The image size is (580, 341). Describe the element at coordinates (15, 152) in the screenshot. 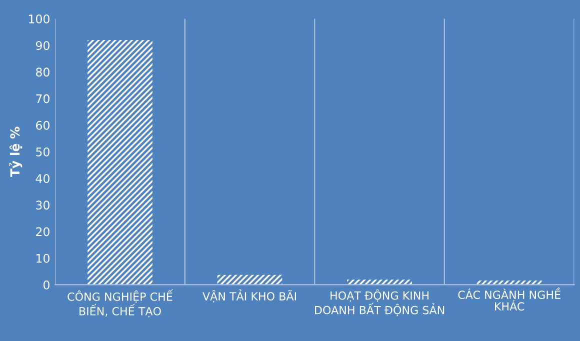

I see `y-axis-title: Tỷ lệ %` at that location.